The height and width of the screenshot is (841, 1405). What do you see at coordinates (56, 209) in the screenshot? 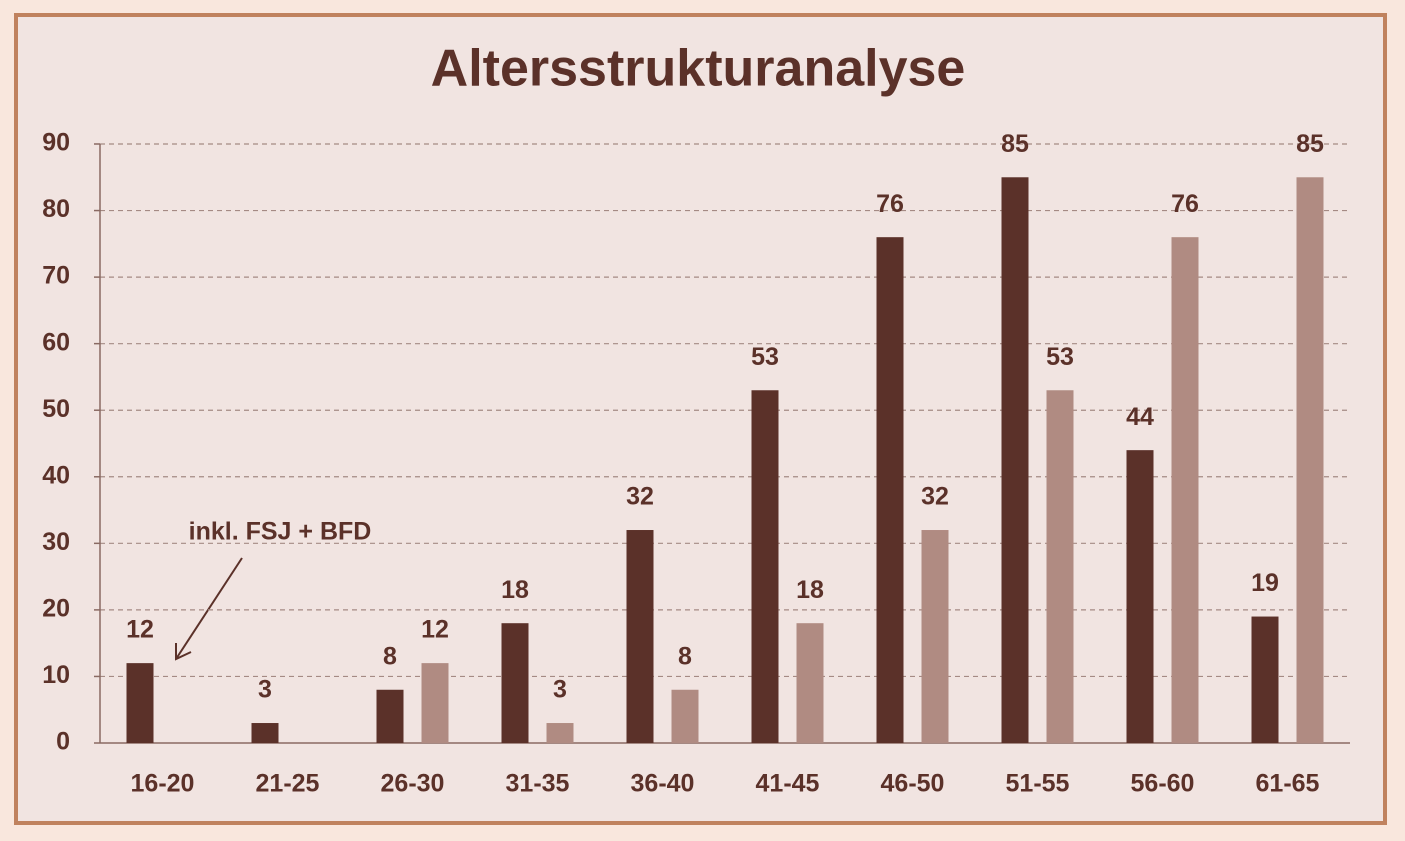
I see `y-tick-label: 80` at bounding box center [56, 209].